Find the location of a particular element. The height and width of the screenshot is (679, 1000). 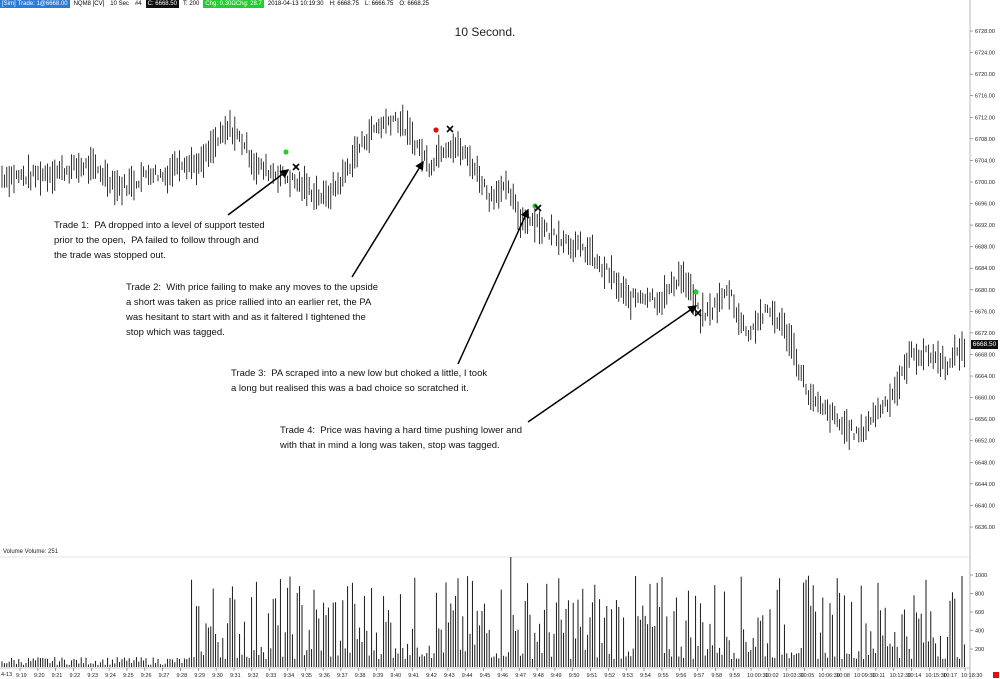

price-tick-label: 6660.00 is located at coordinates (985, 399).